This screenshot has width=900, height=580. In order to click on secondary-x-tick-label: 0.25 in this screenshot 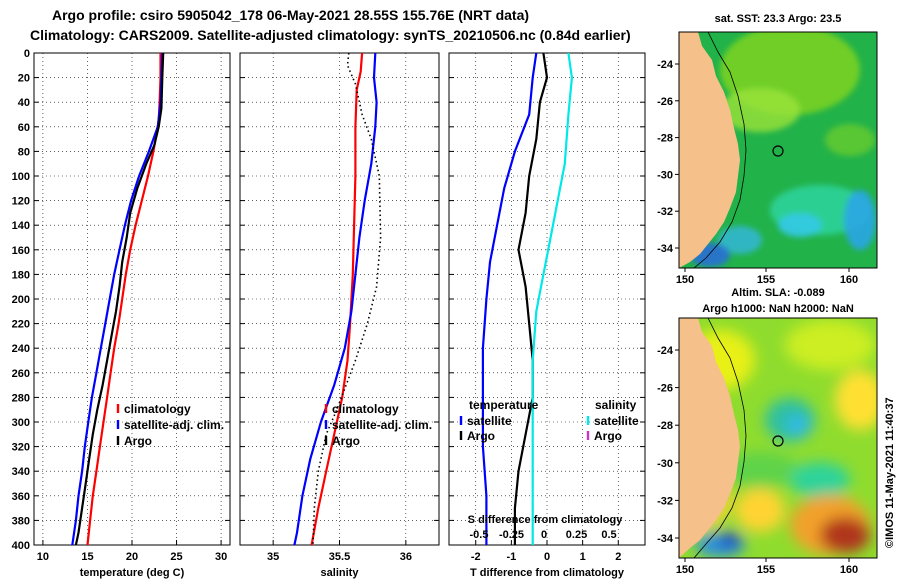, I will do `click(576, 535)`.